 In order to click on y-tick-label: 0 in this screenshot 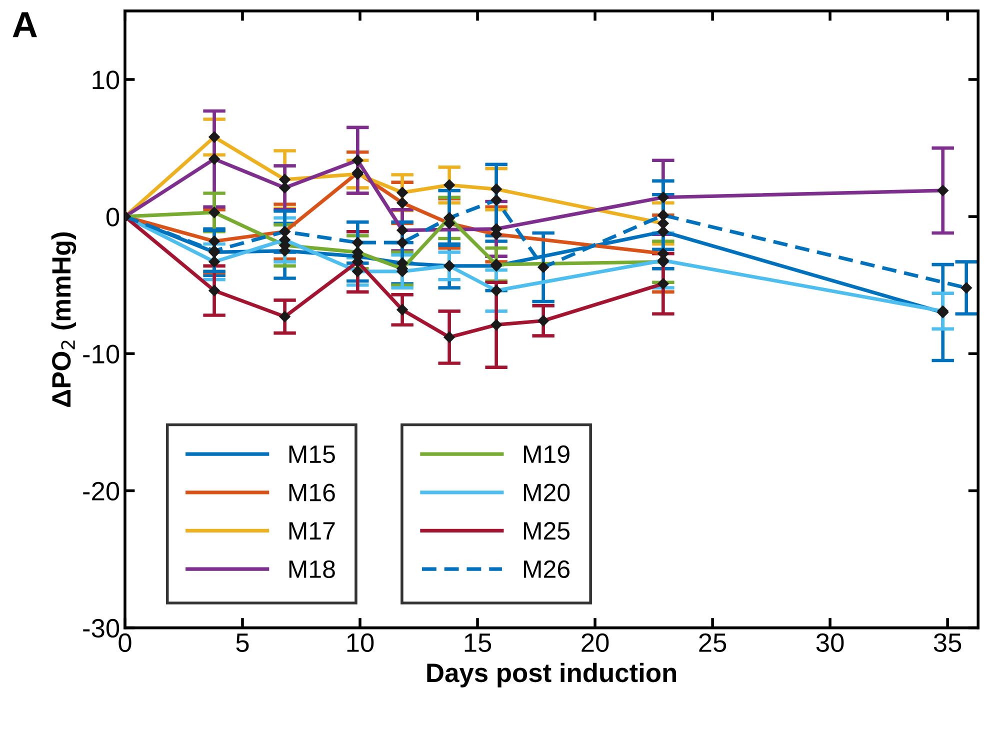, I will do `click(113, 217)`.